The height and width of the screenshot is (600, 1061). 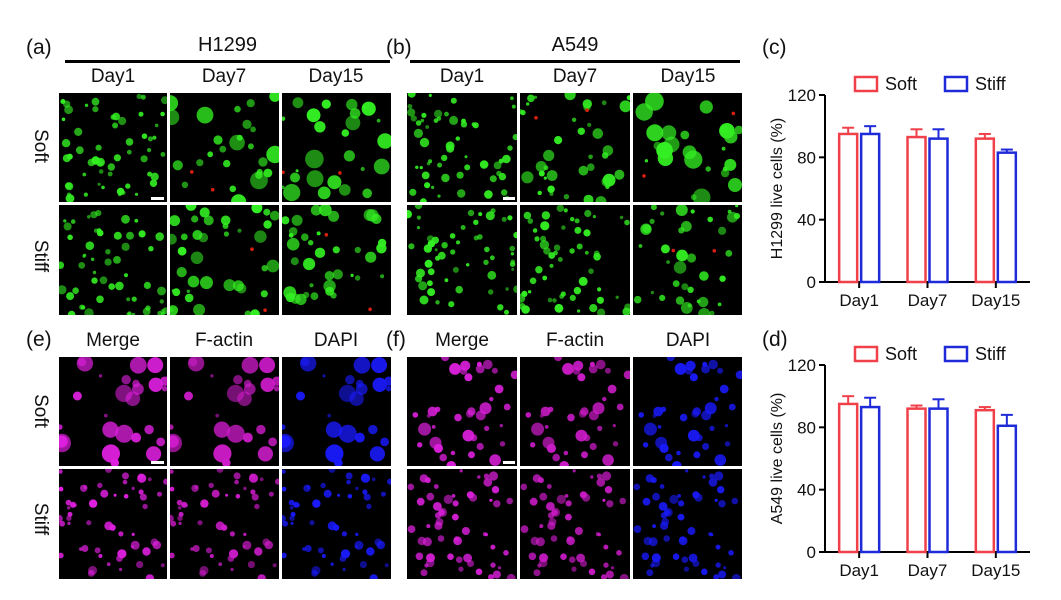 I want to click on panel-a-rule, so click(x=227, y=61).